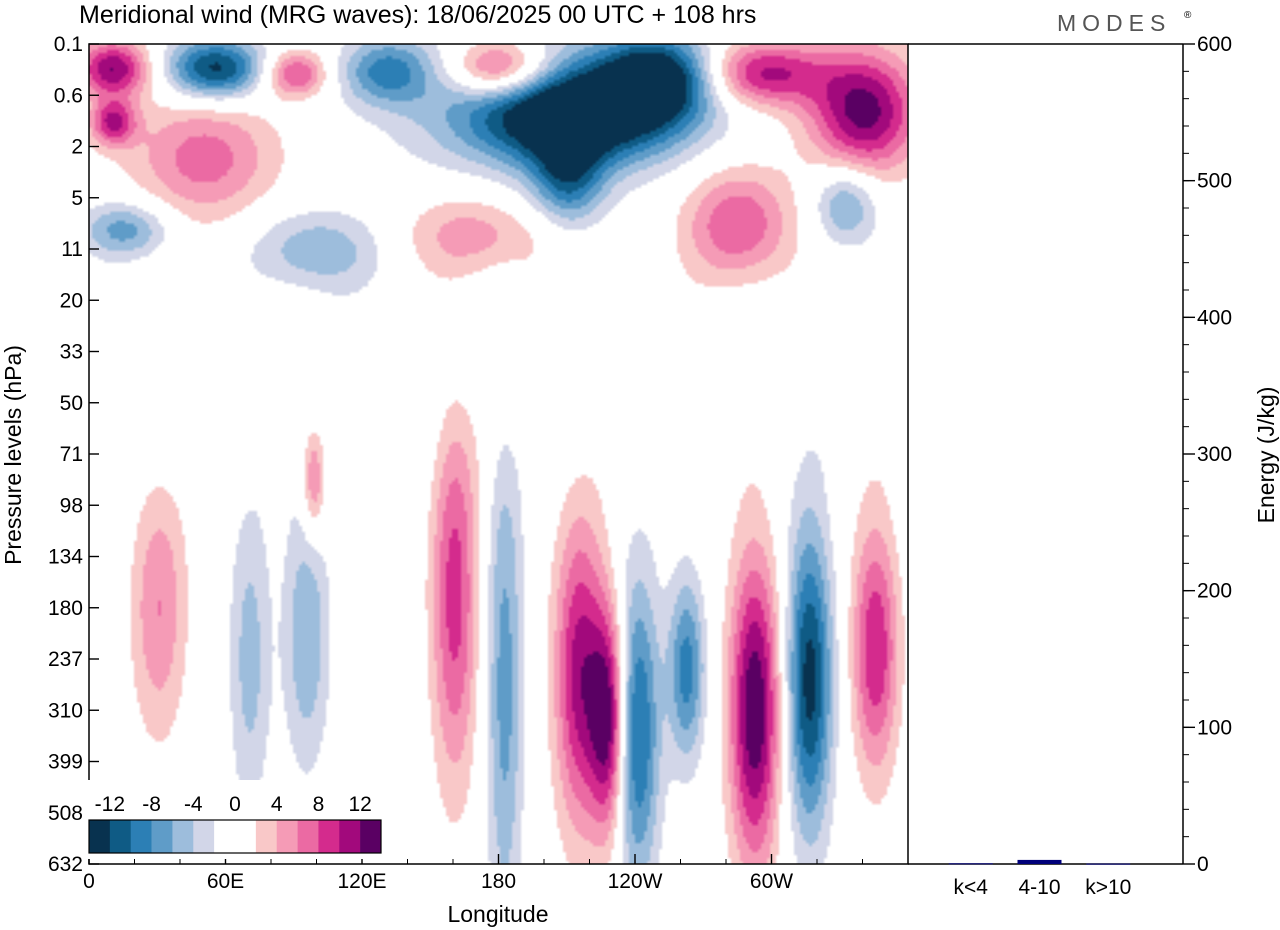 This screenshot has height=930, width=1280. I want to click on colorbar-legend: -12 -8 -4 0 4 8 12, so click(235, 819).